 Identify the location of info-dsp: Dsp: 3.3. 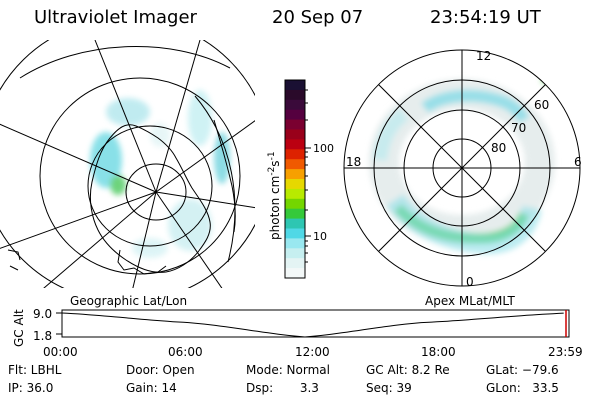
(282, 388).